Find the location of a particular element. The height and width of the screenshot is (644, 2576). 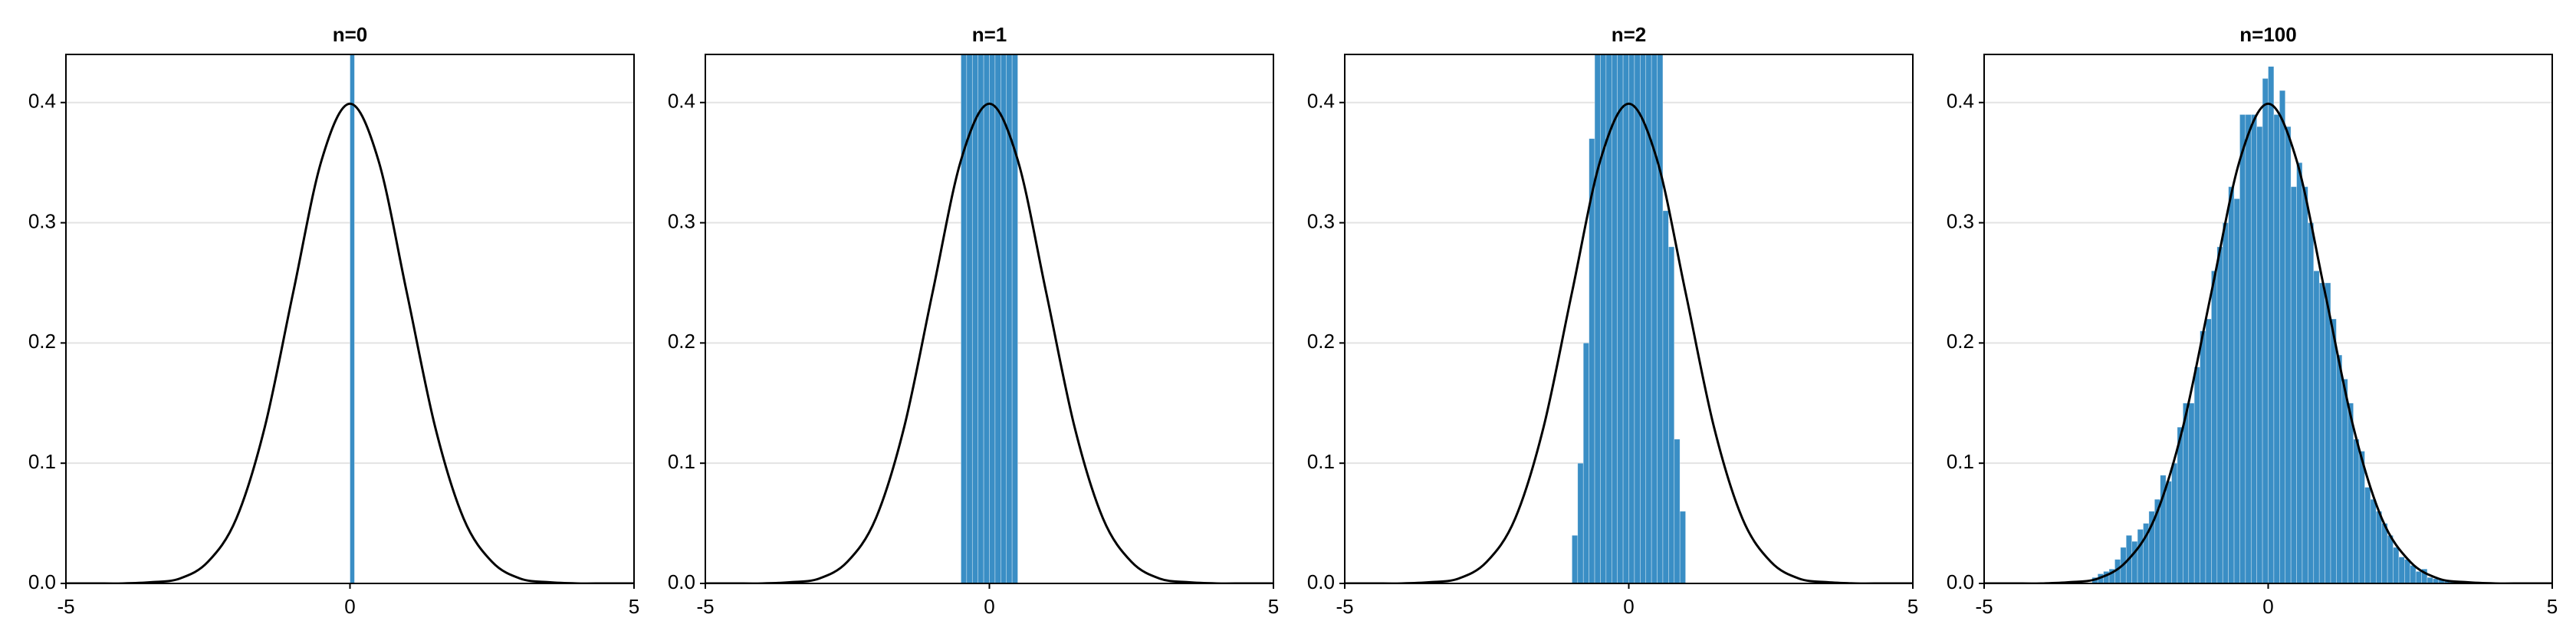

chart-title: n=0 is located at coordinates (350, 34).